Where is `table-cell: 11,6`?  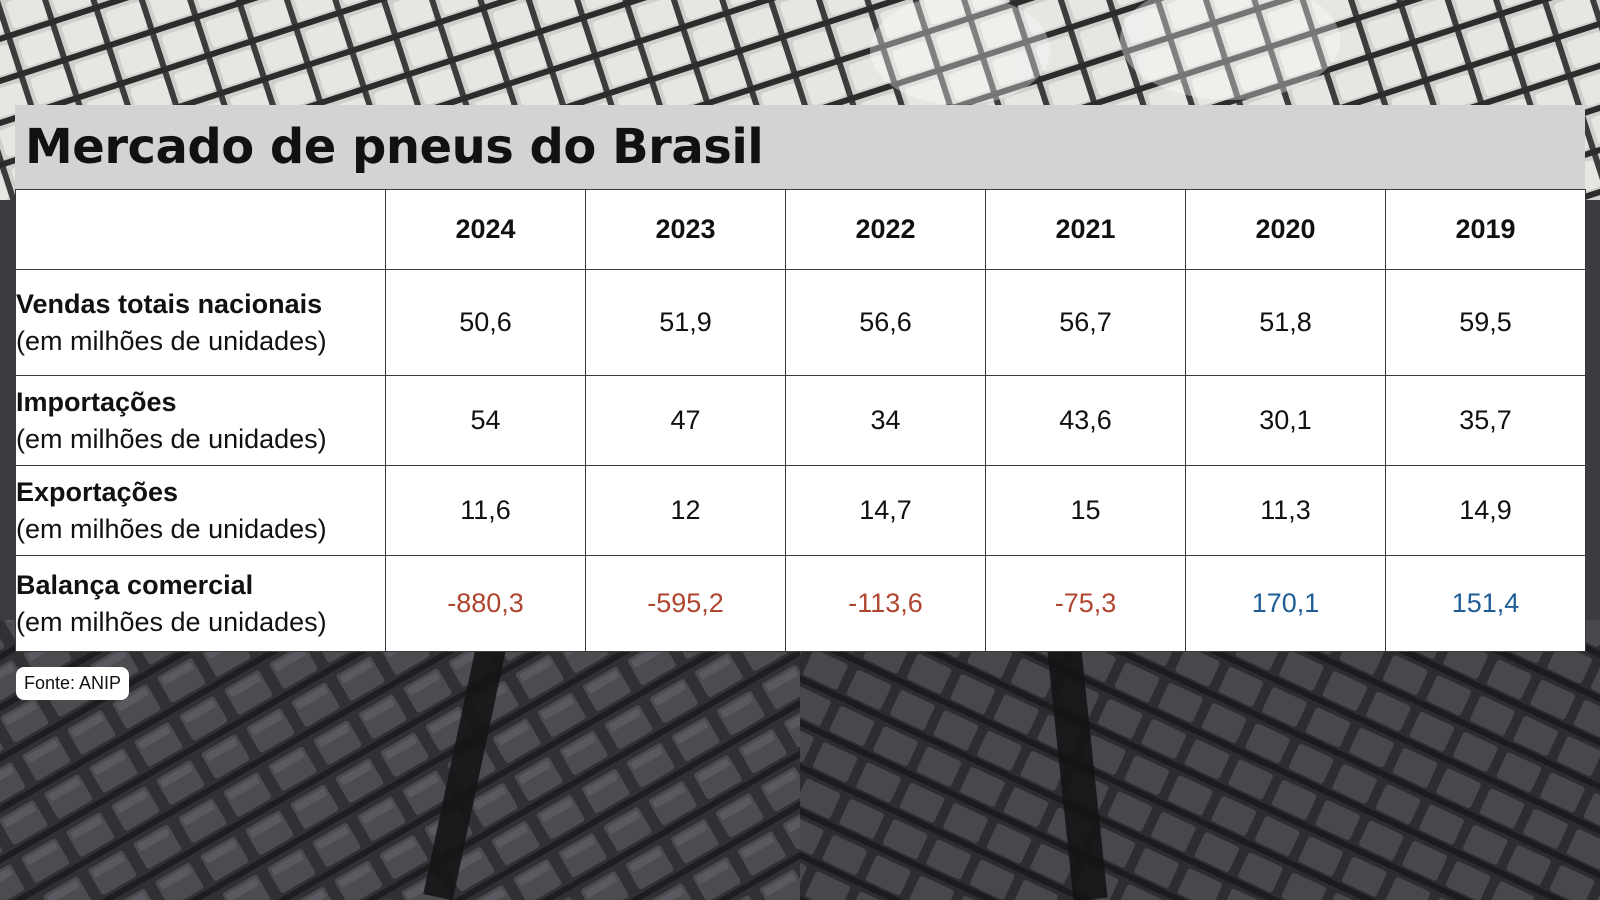
table-cell: 11,6 is located at coordinates (485, 510).